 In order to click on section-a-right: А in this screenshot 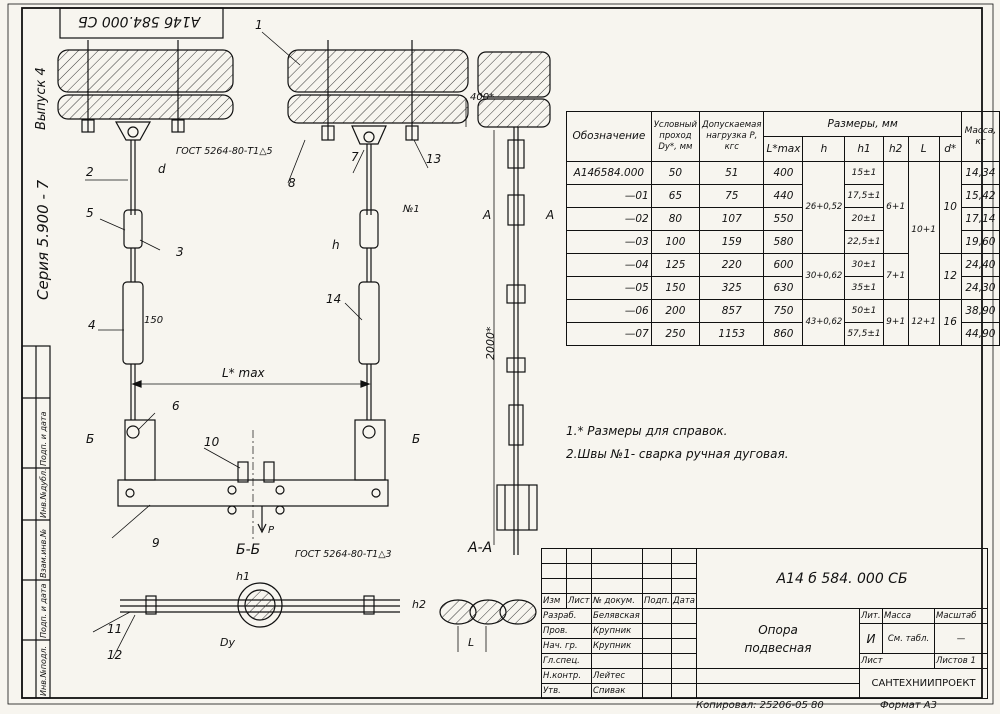, I will do `click(550, 215)`.